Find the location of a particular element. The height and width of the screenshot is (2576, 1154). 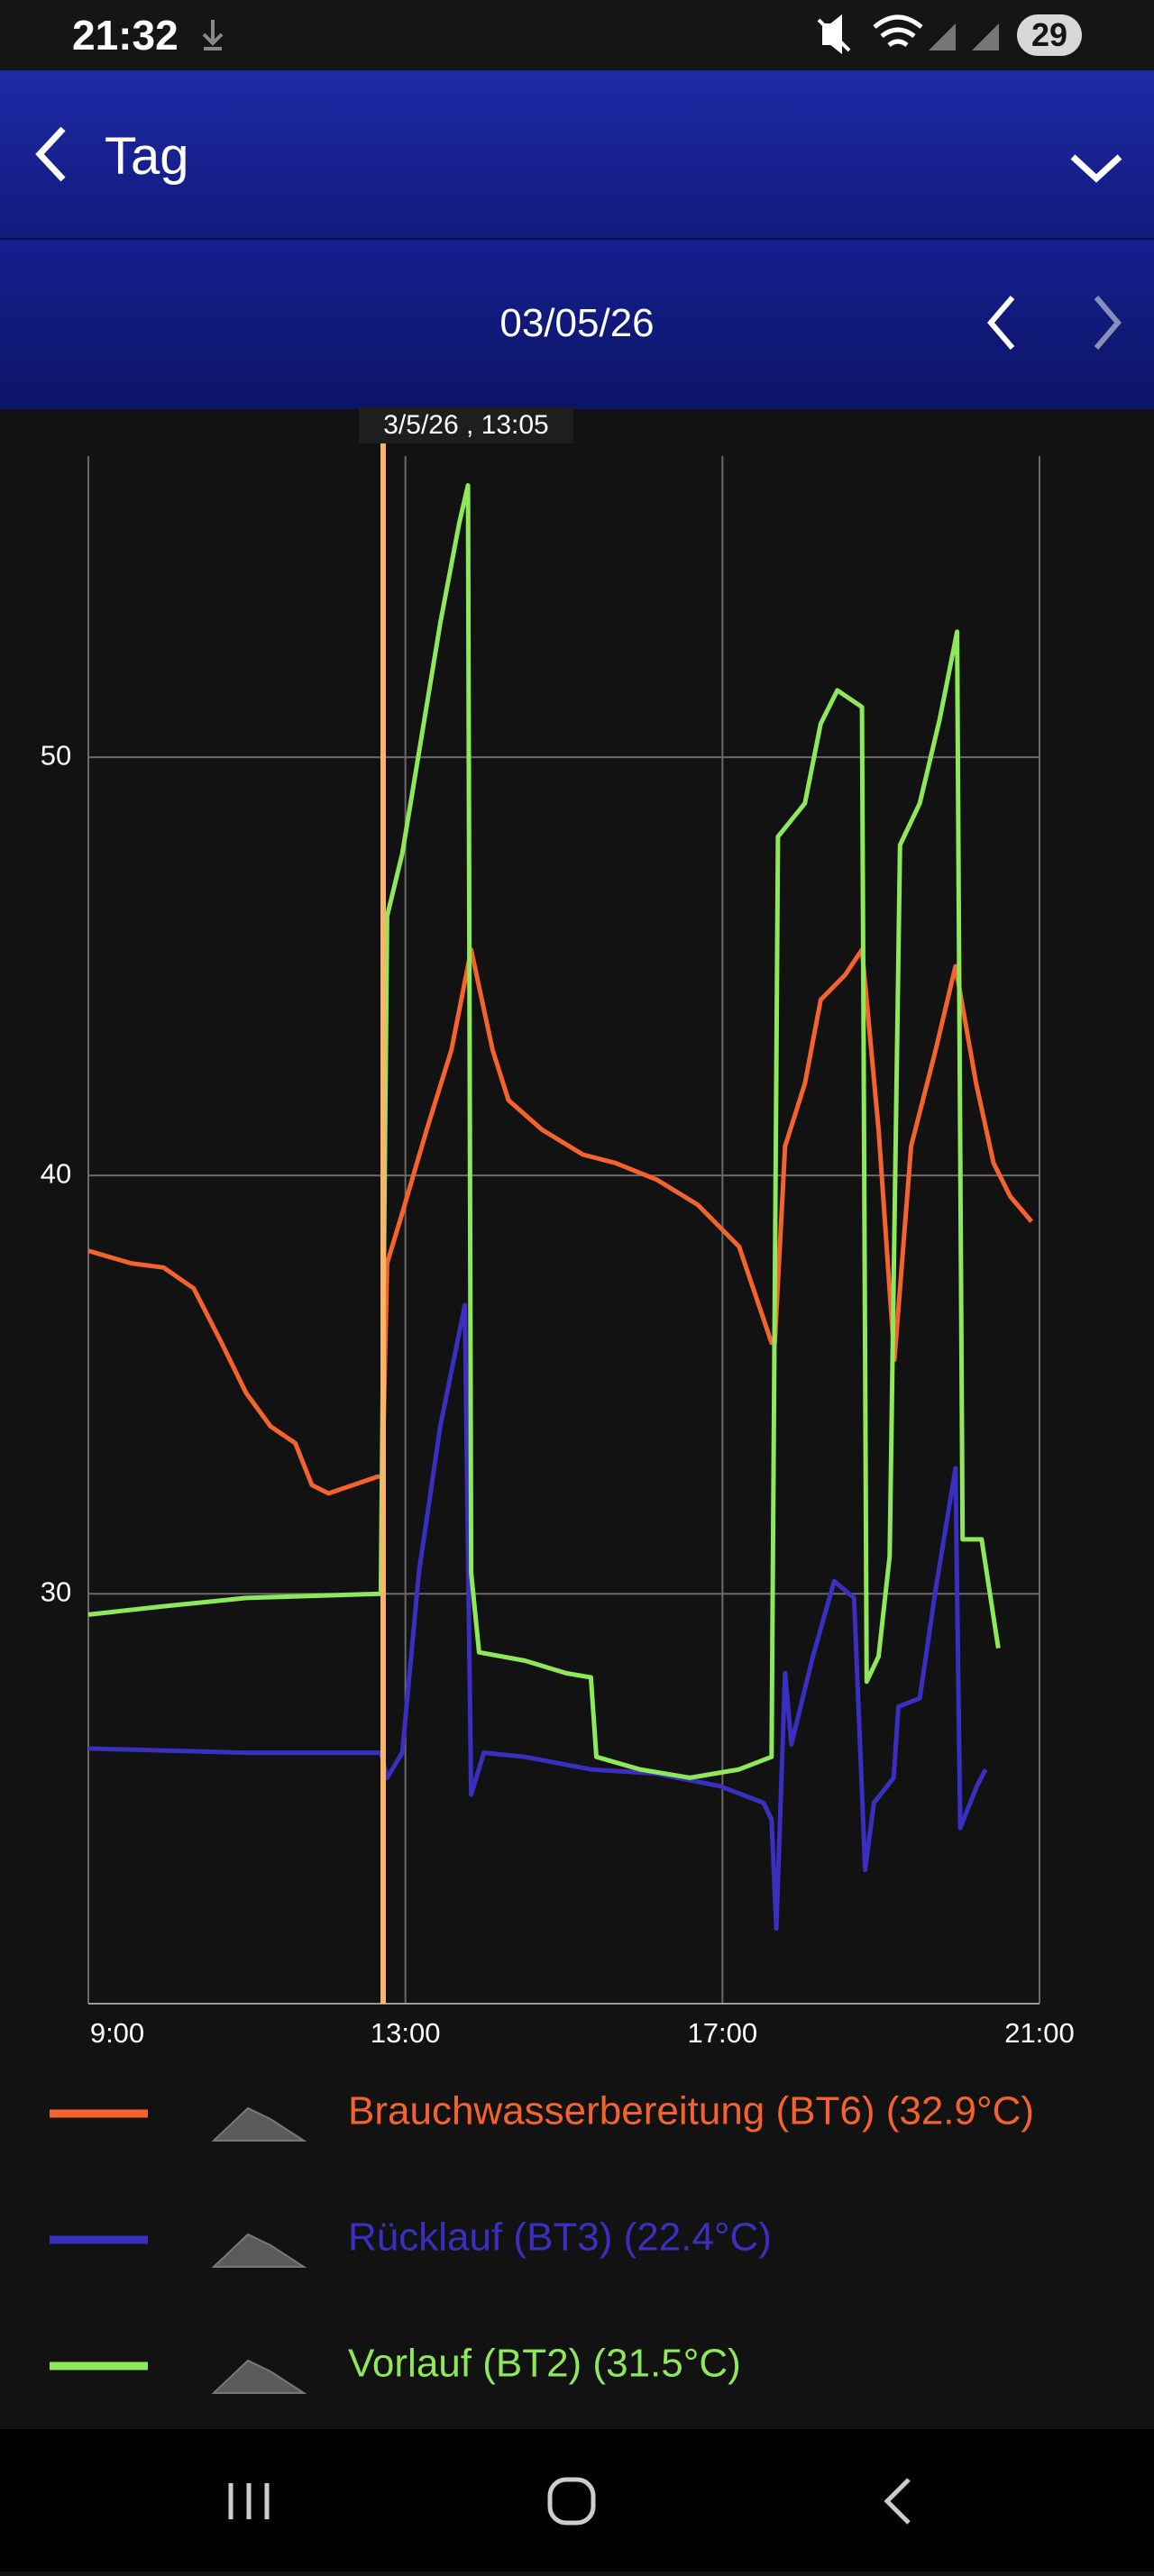

status-icons is located at coordinates (213, 35).